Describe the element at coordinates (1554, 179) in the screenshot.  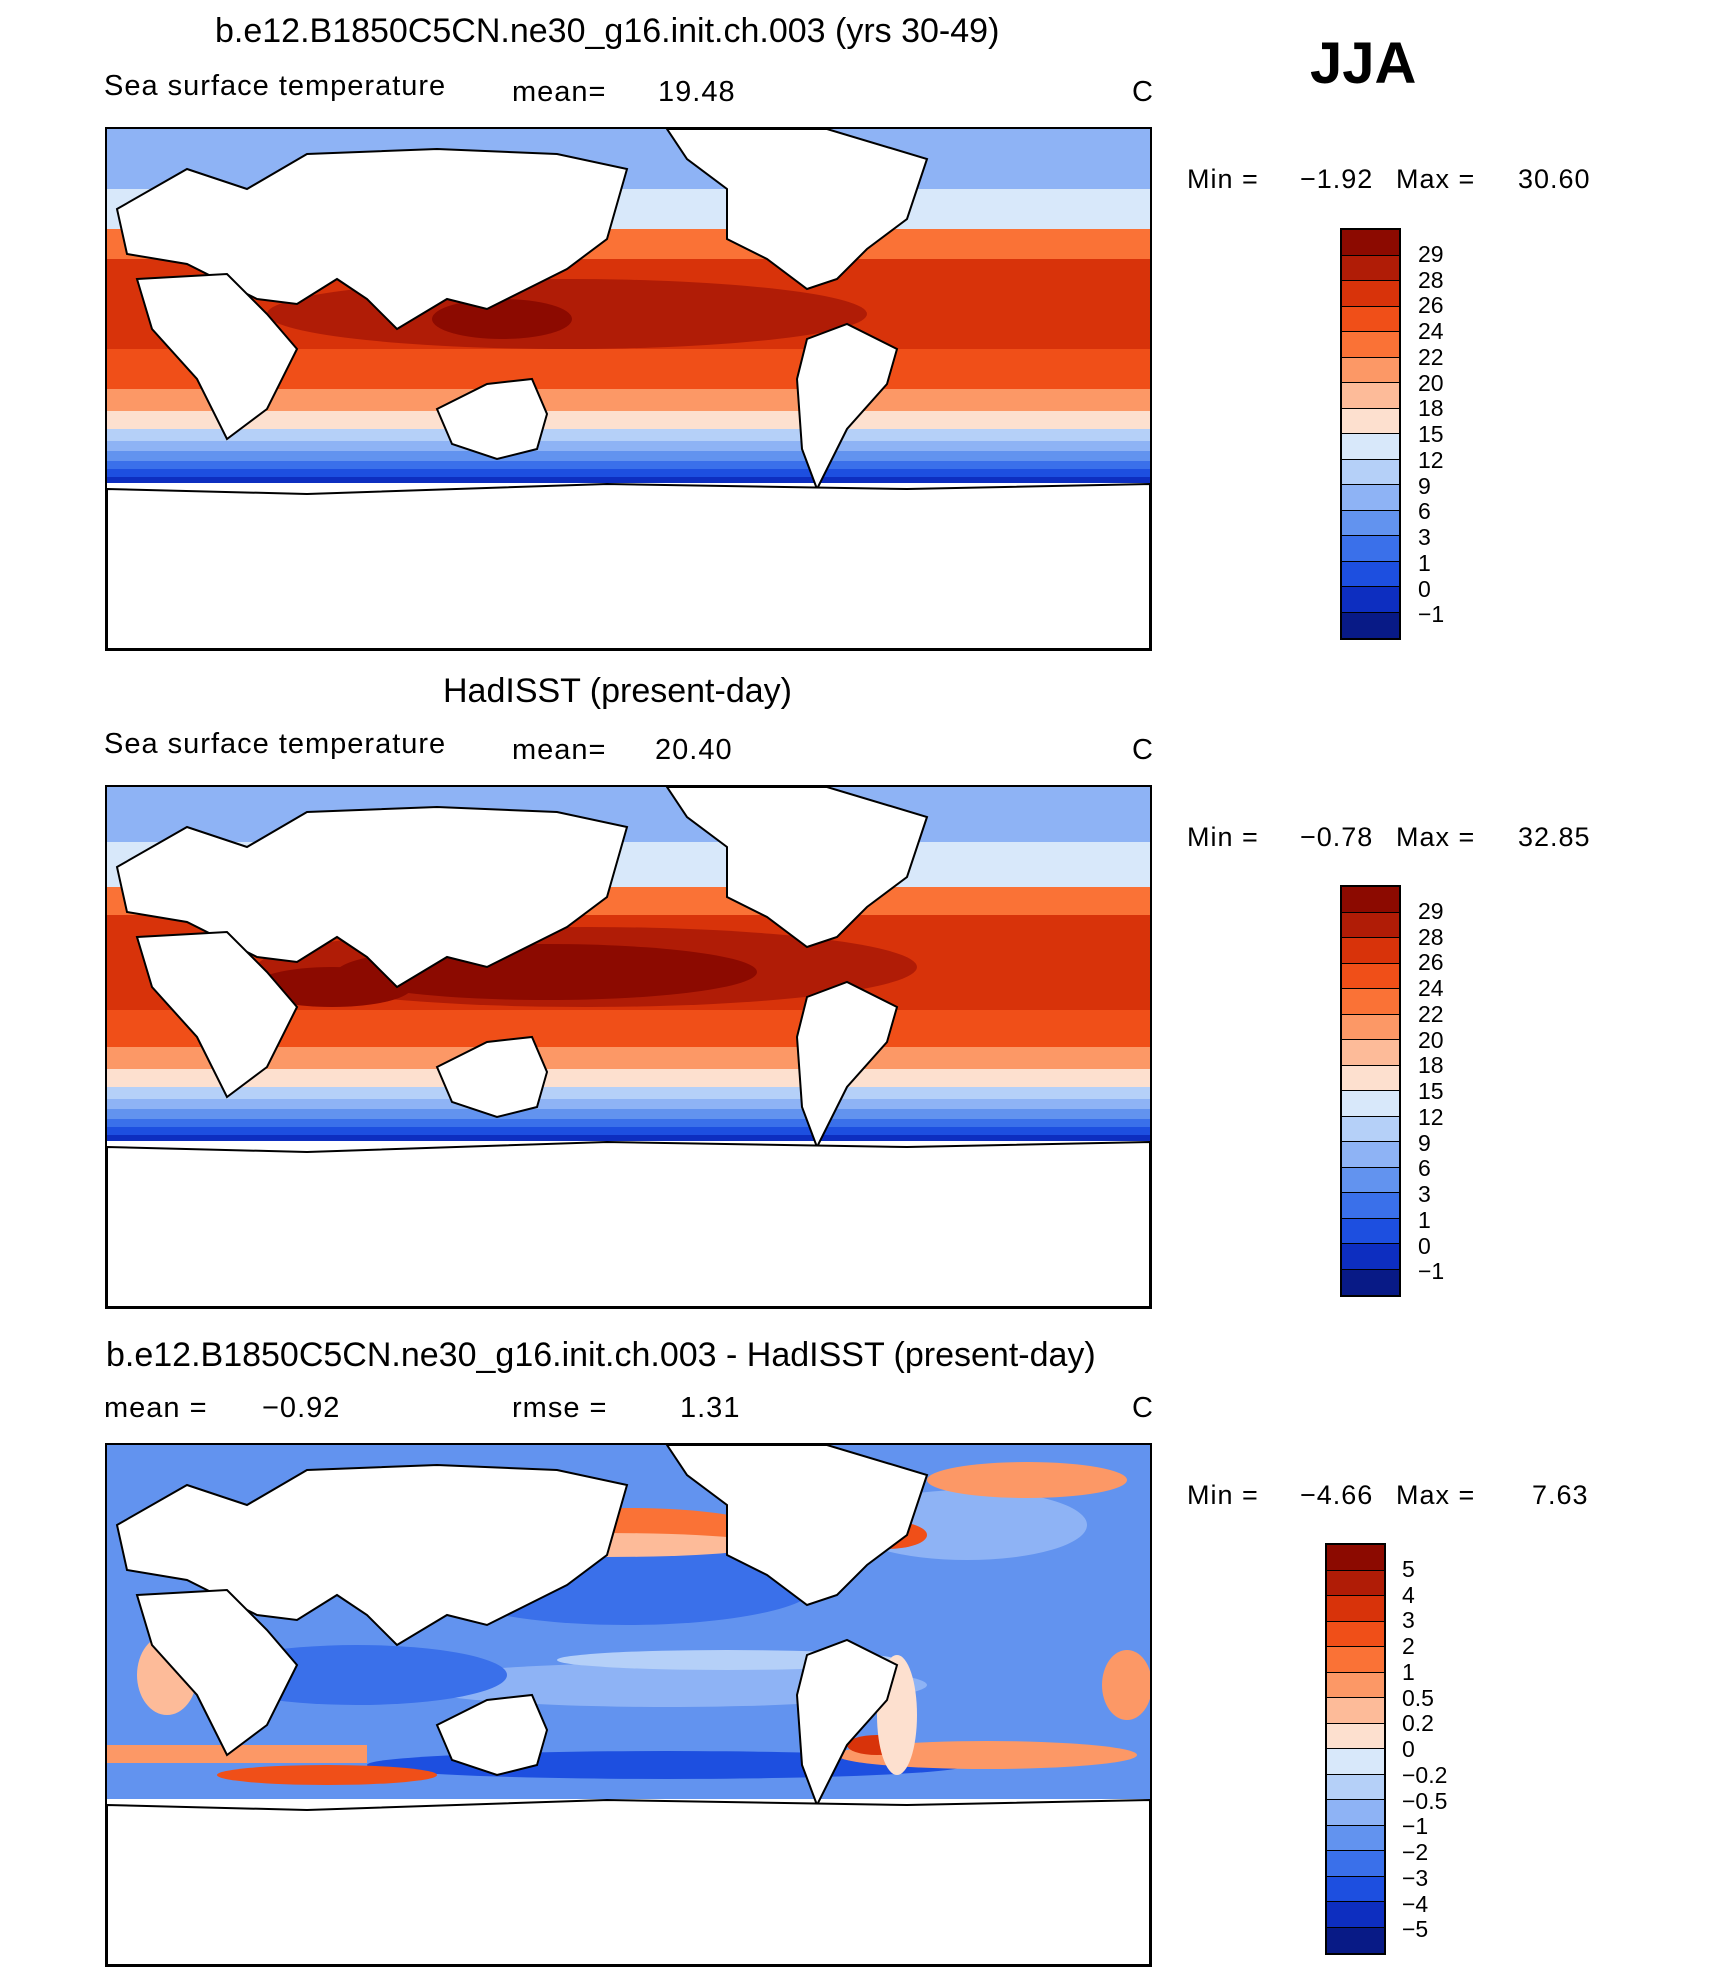
I see `max-value: 30.60` at that location.